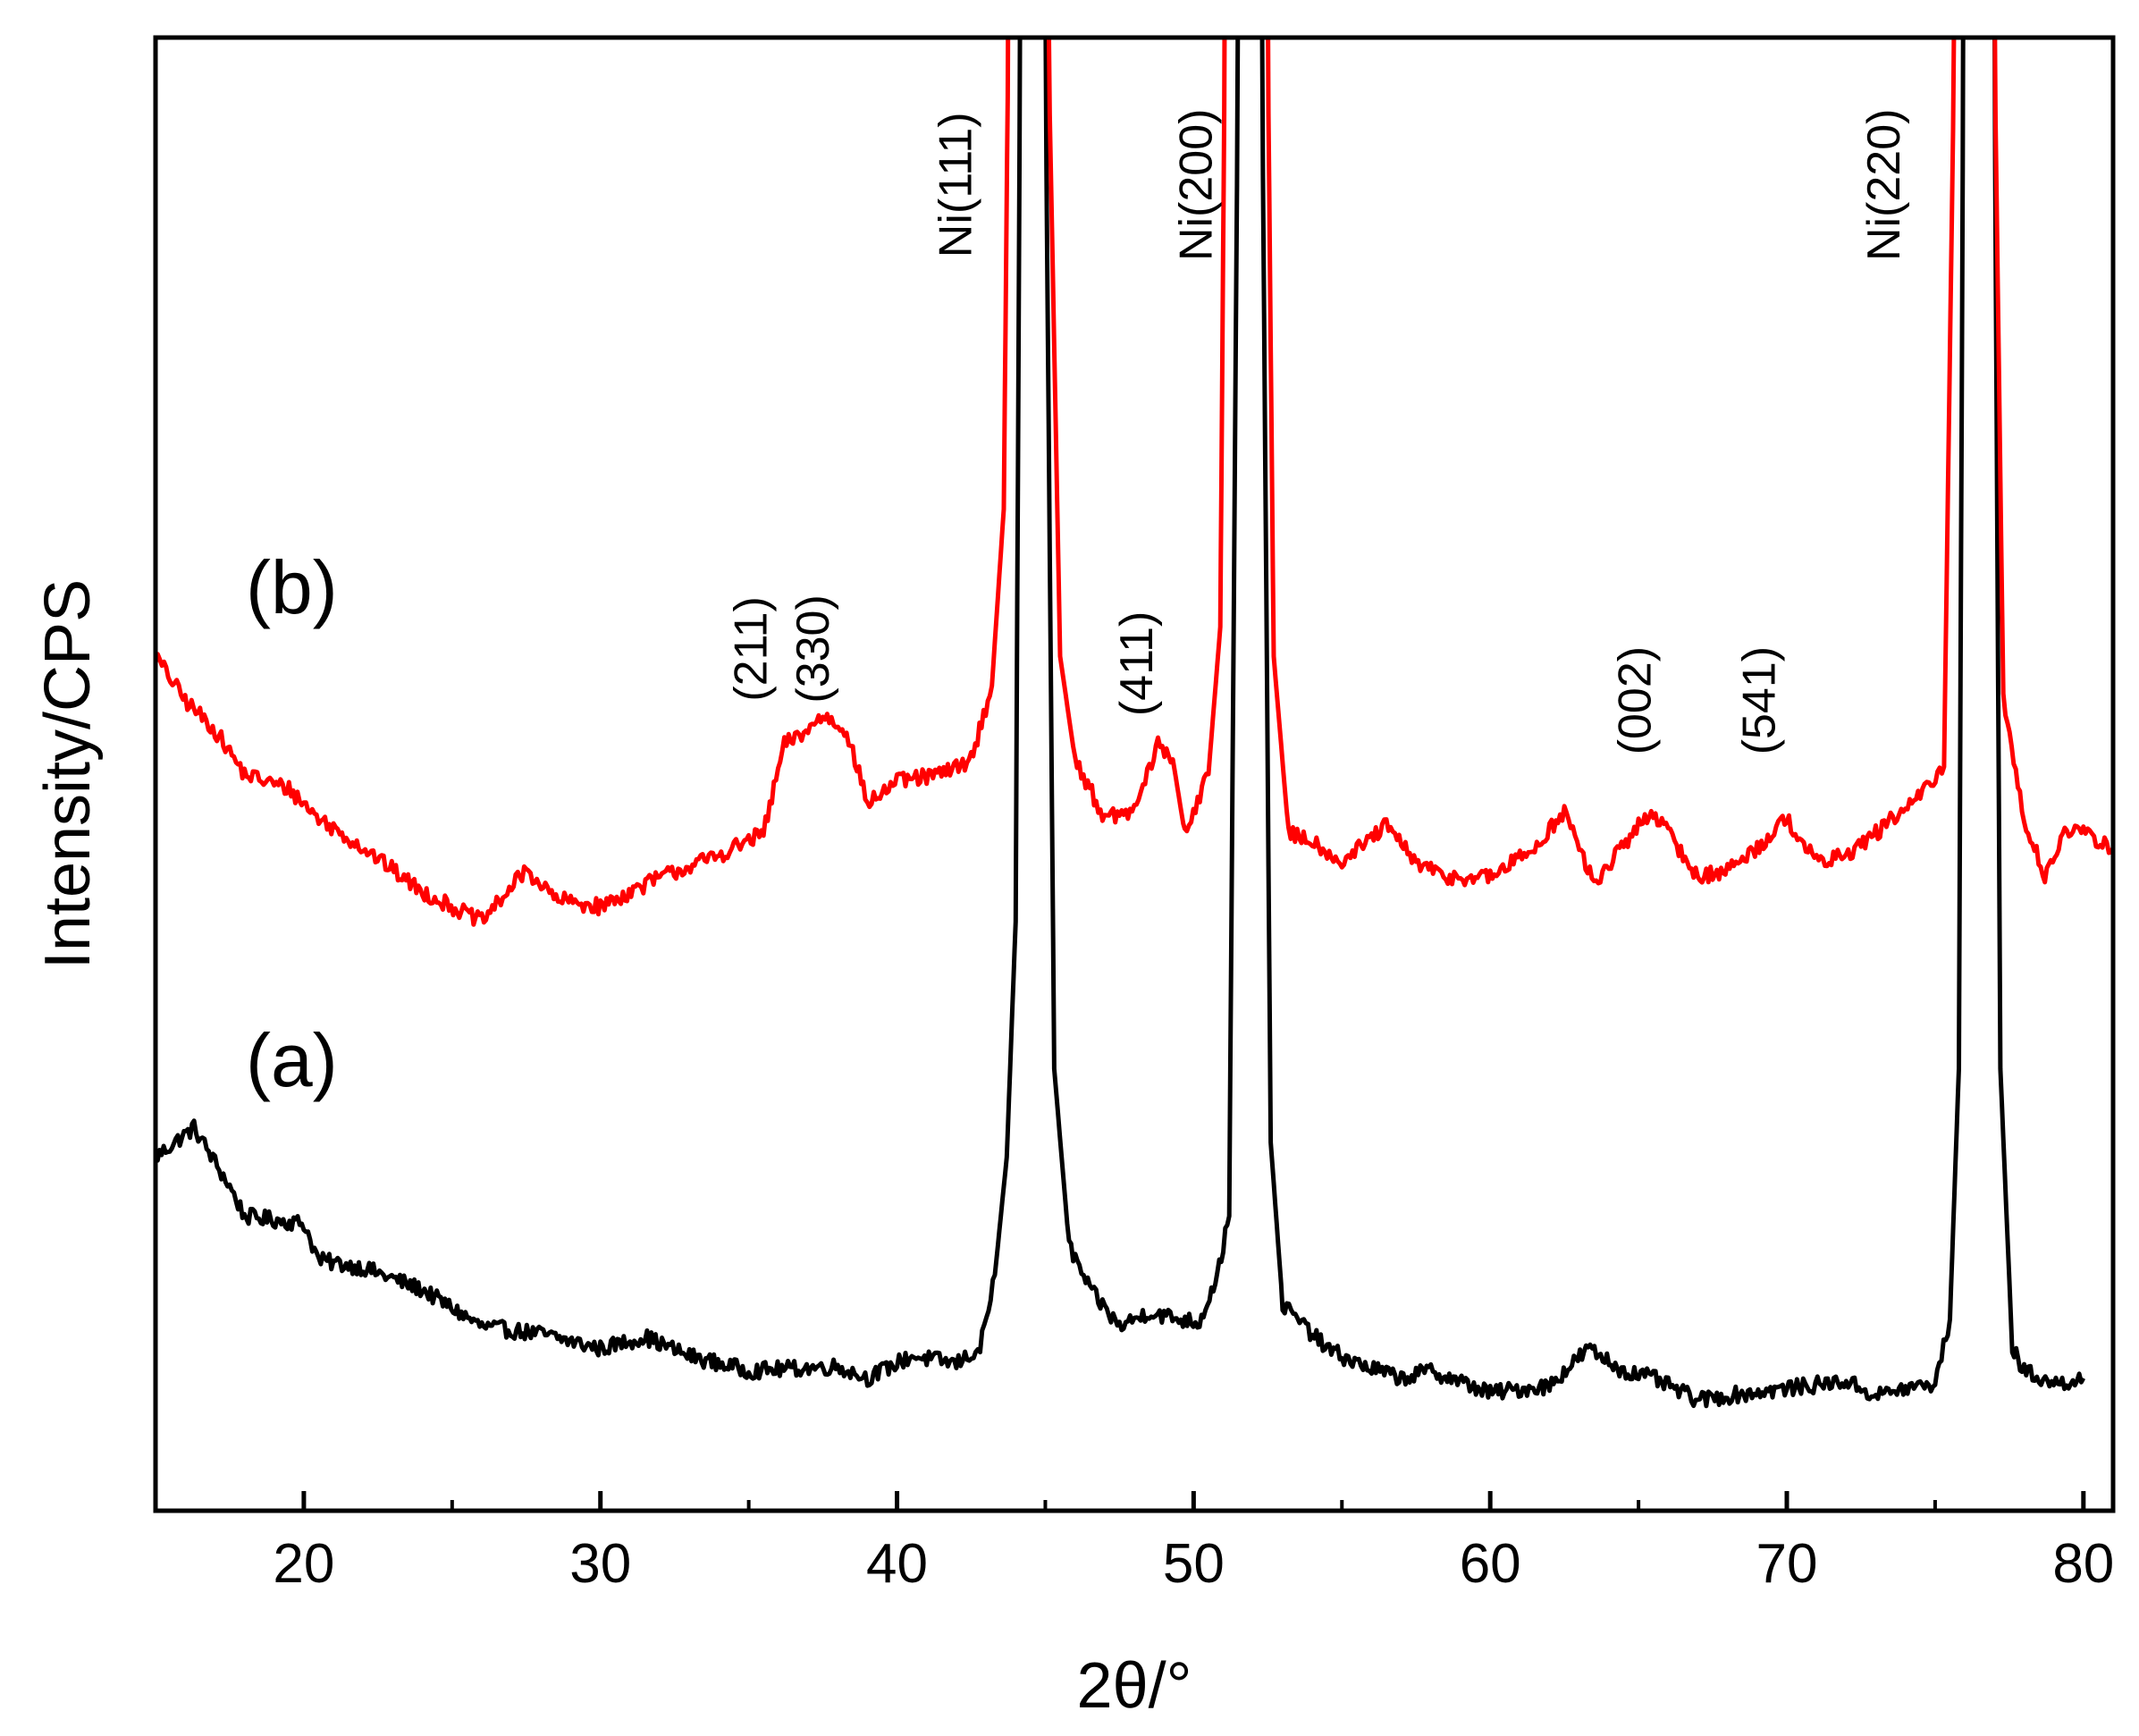 This screenshot has height=1736, width=2139. Describe the element at coordinates (1134, 1543) in the screenshot. I see `x-axis: 20 30 40 50 60 70 80` at that location.